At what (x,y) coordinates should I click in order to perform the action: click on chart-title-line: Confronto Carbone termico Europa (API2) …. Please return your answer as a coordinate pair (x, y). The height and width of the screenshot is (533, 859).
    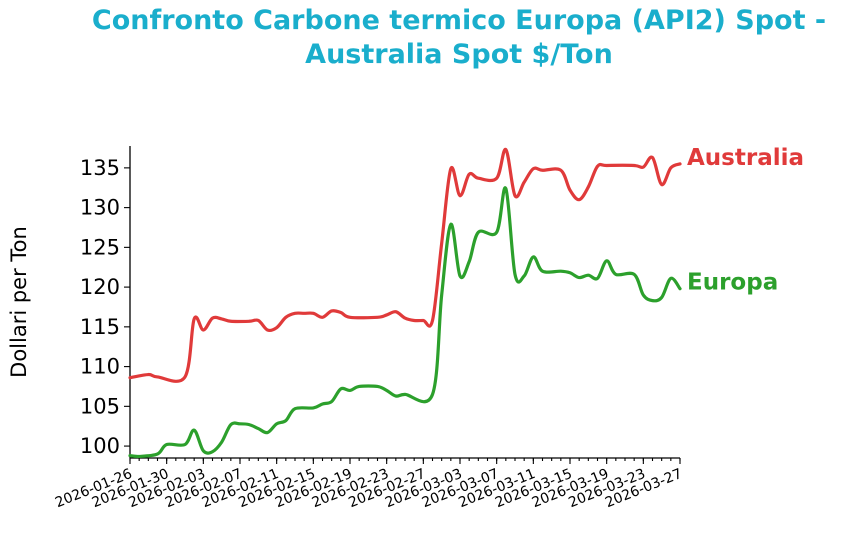
    Looking at the image, I should click on (459, 20).